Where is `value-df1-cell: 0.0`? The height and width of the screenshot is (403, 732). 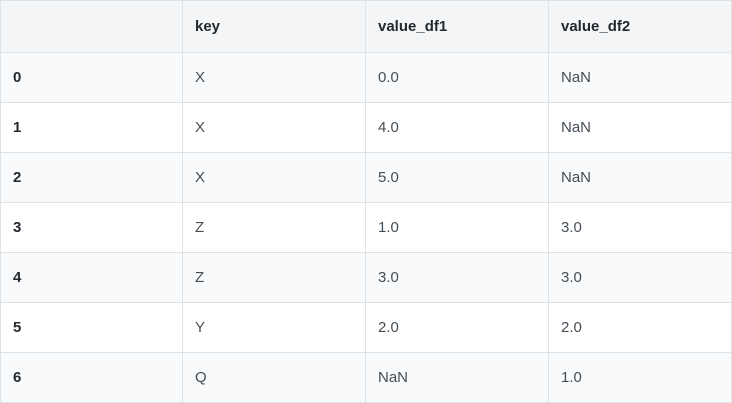 value-df1-cell: 0.0 is located at coordinates (457, 77).